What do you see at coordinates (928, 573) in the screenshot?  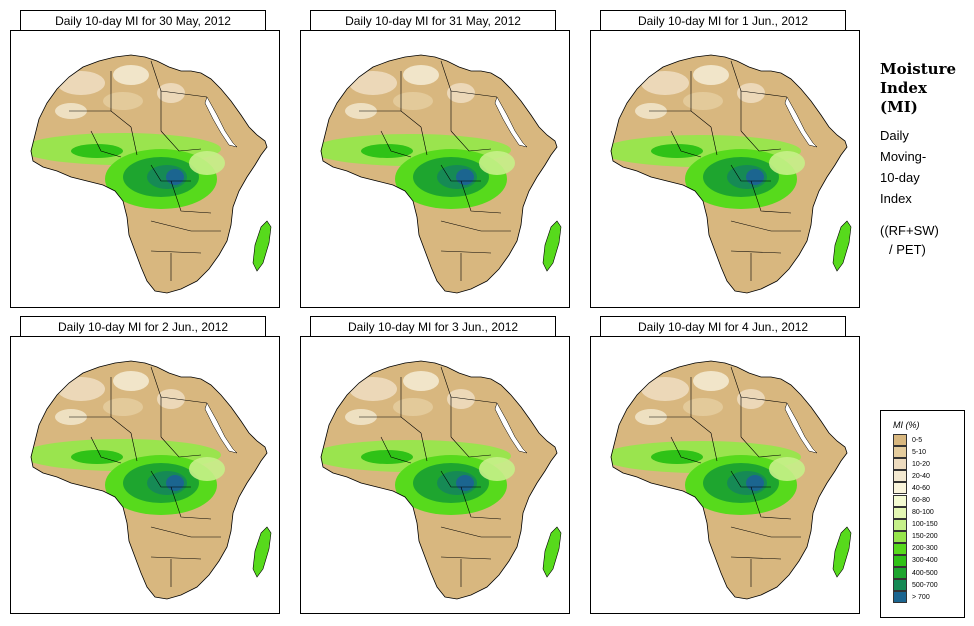 I see `legend-item: 400-500` at bounding box center [928, 573].